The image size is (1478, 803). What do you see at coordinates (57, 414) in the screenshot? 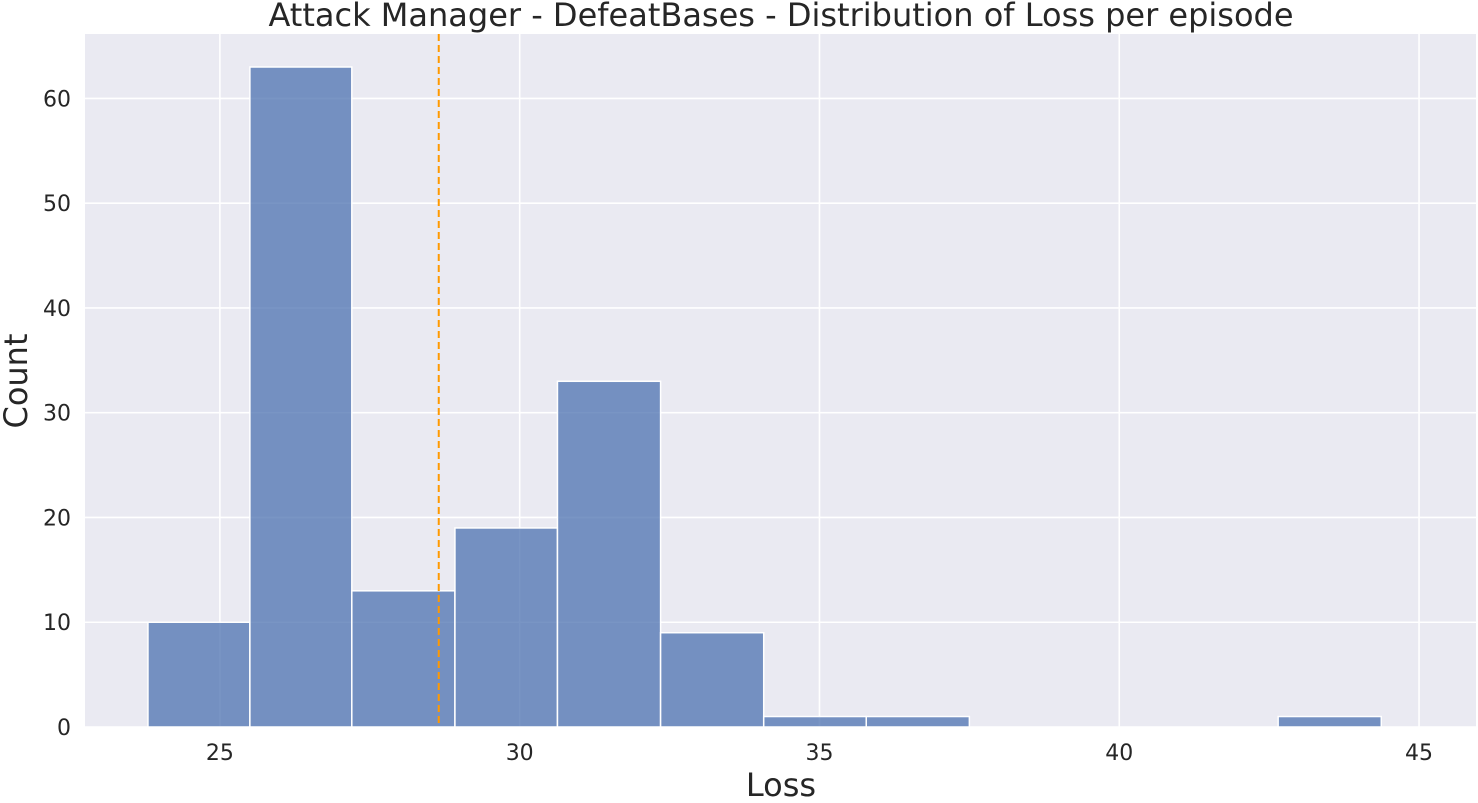
I see `y-tick-label: 30` at bounding box center [57, 414].